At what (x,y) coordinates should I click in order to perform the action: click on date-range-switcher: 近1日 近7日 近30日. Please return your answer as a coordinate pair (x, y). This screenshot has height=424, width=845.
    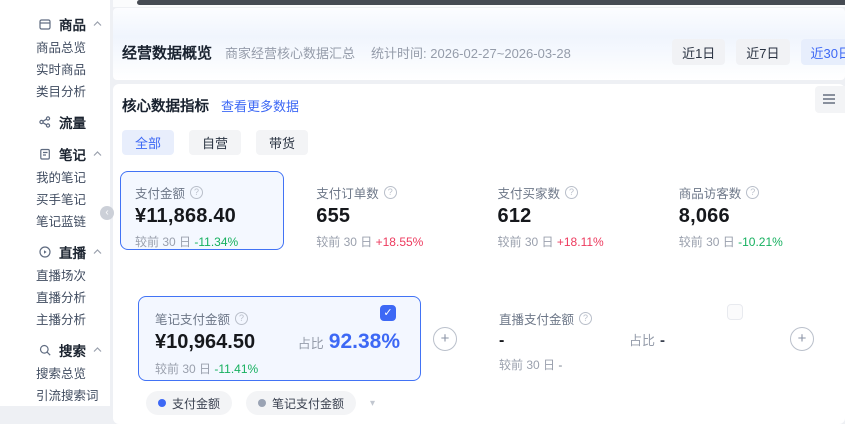
    Looking at the image, I should click on (758, 52).